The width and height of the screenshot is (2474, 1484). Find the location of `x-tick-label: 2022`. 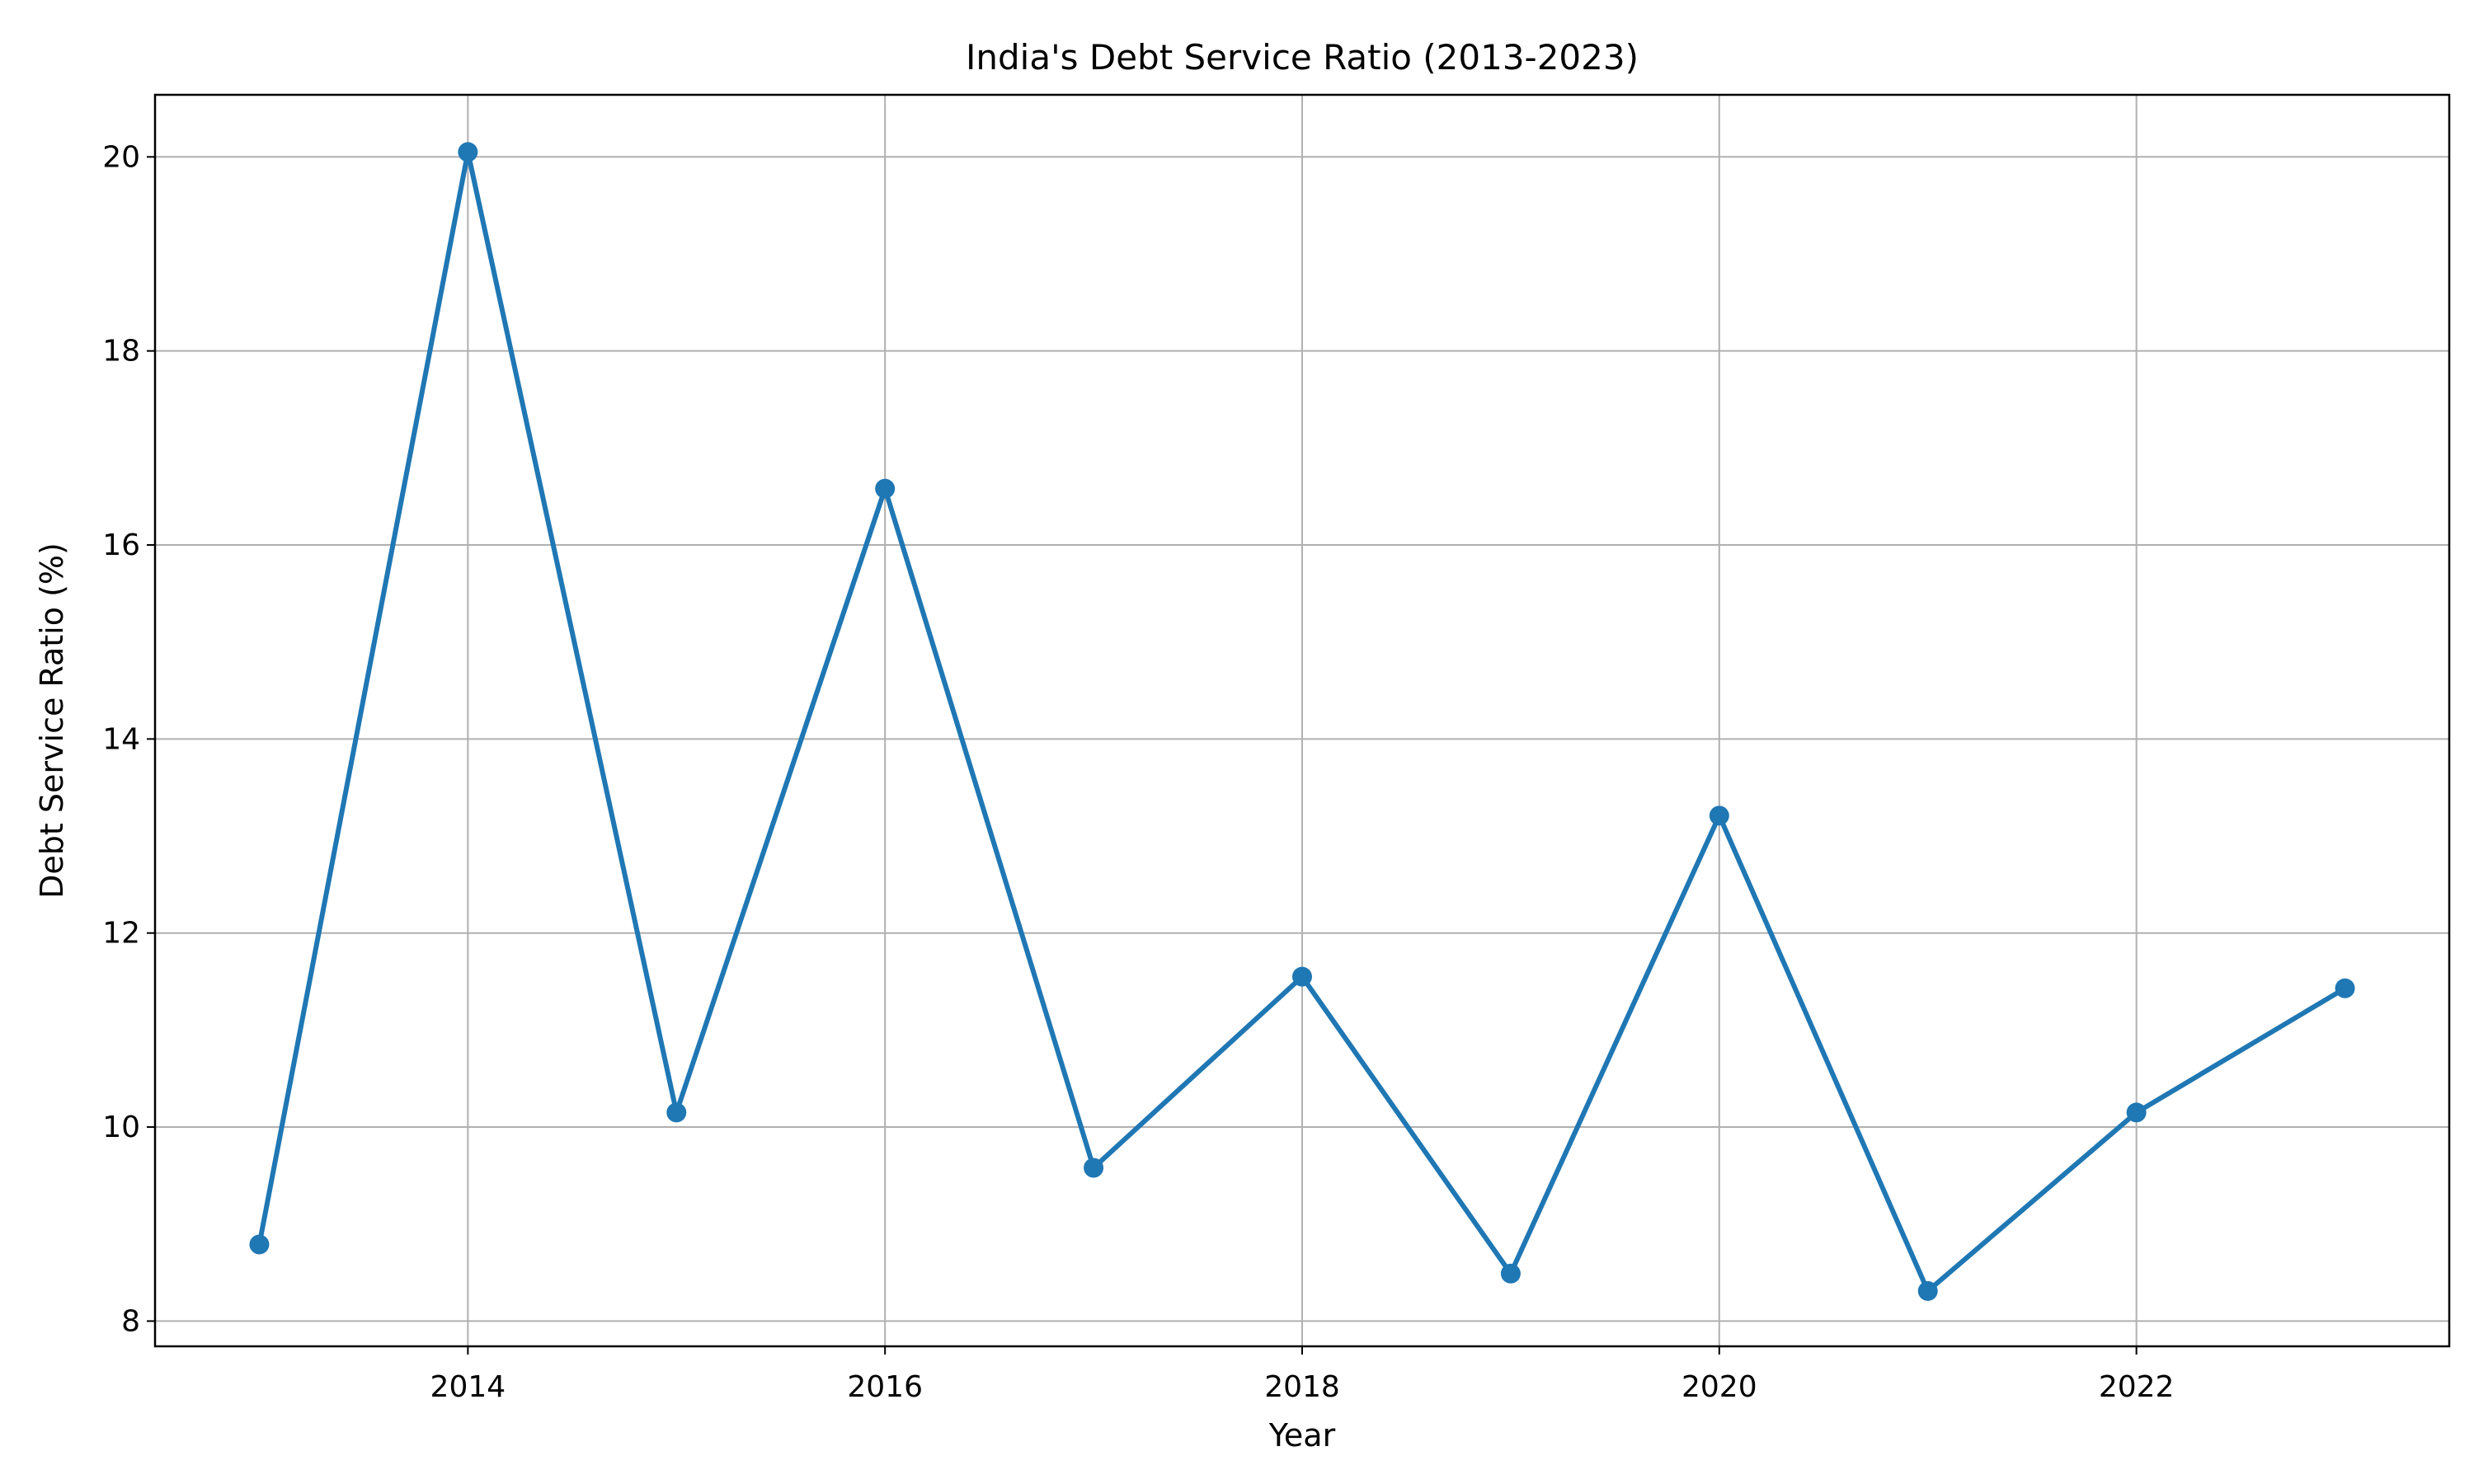

x-tick-label: 2022 is located at coordinates (2137, 1387).